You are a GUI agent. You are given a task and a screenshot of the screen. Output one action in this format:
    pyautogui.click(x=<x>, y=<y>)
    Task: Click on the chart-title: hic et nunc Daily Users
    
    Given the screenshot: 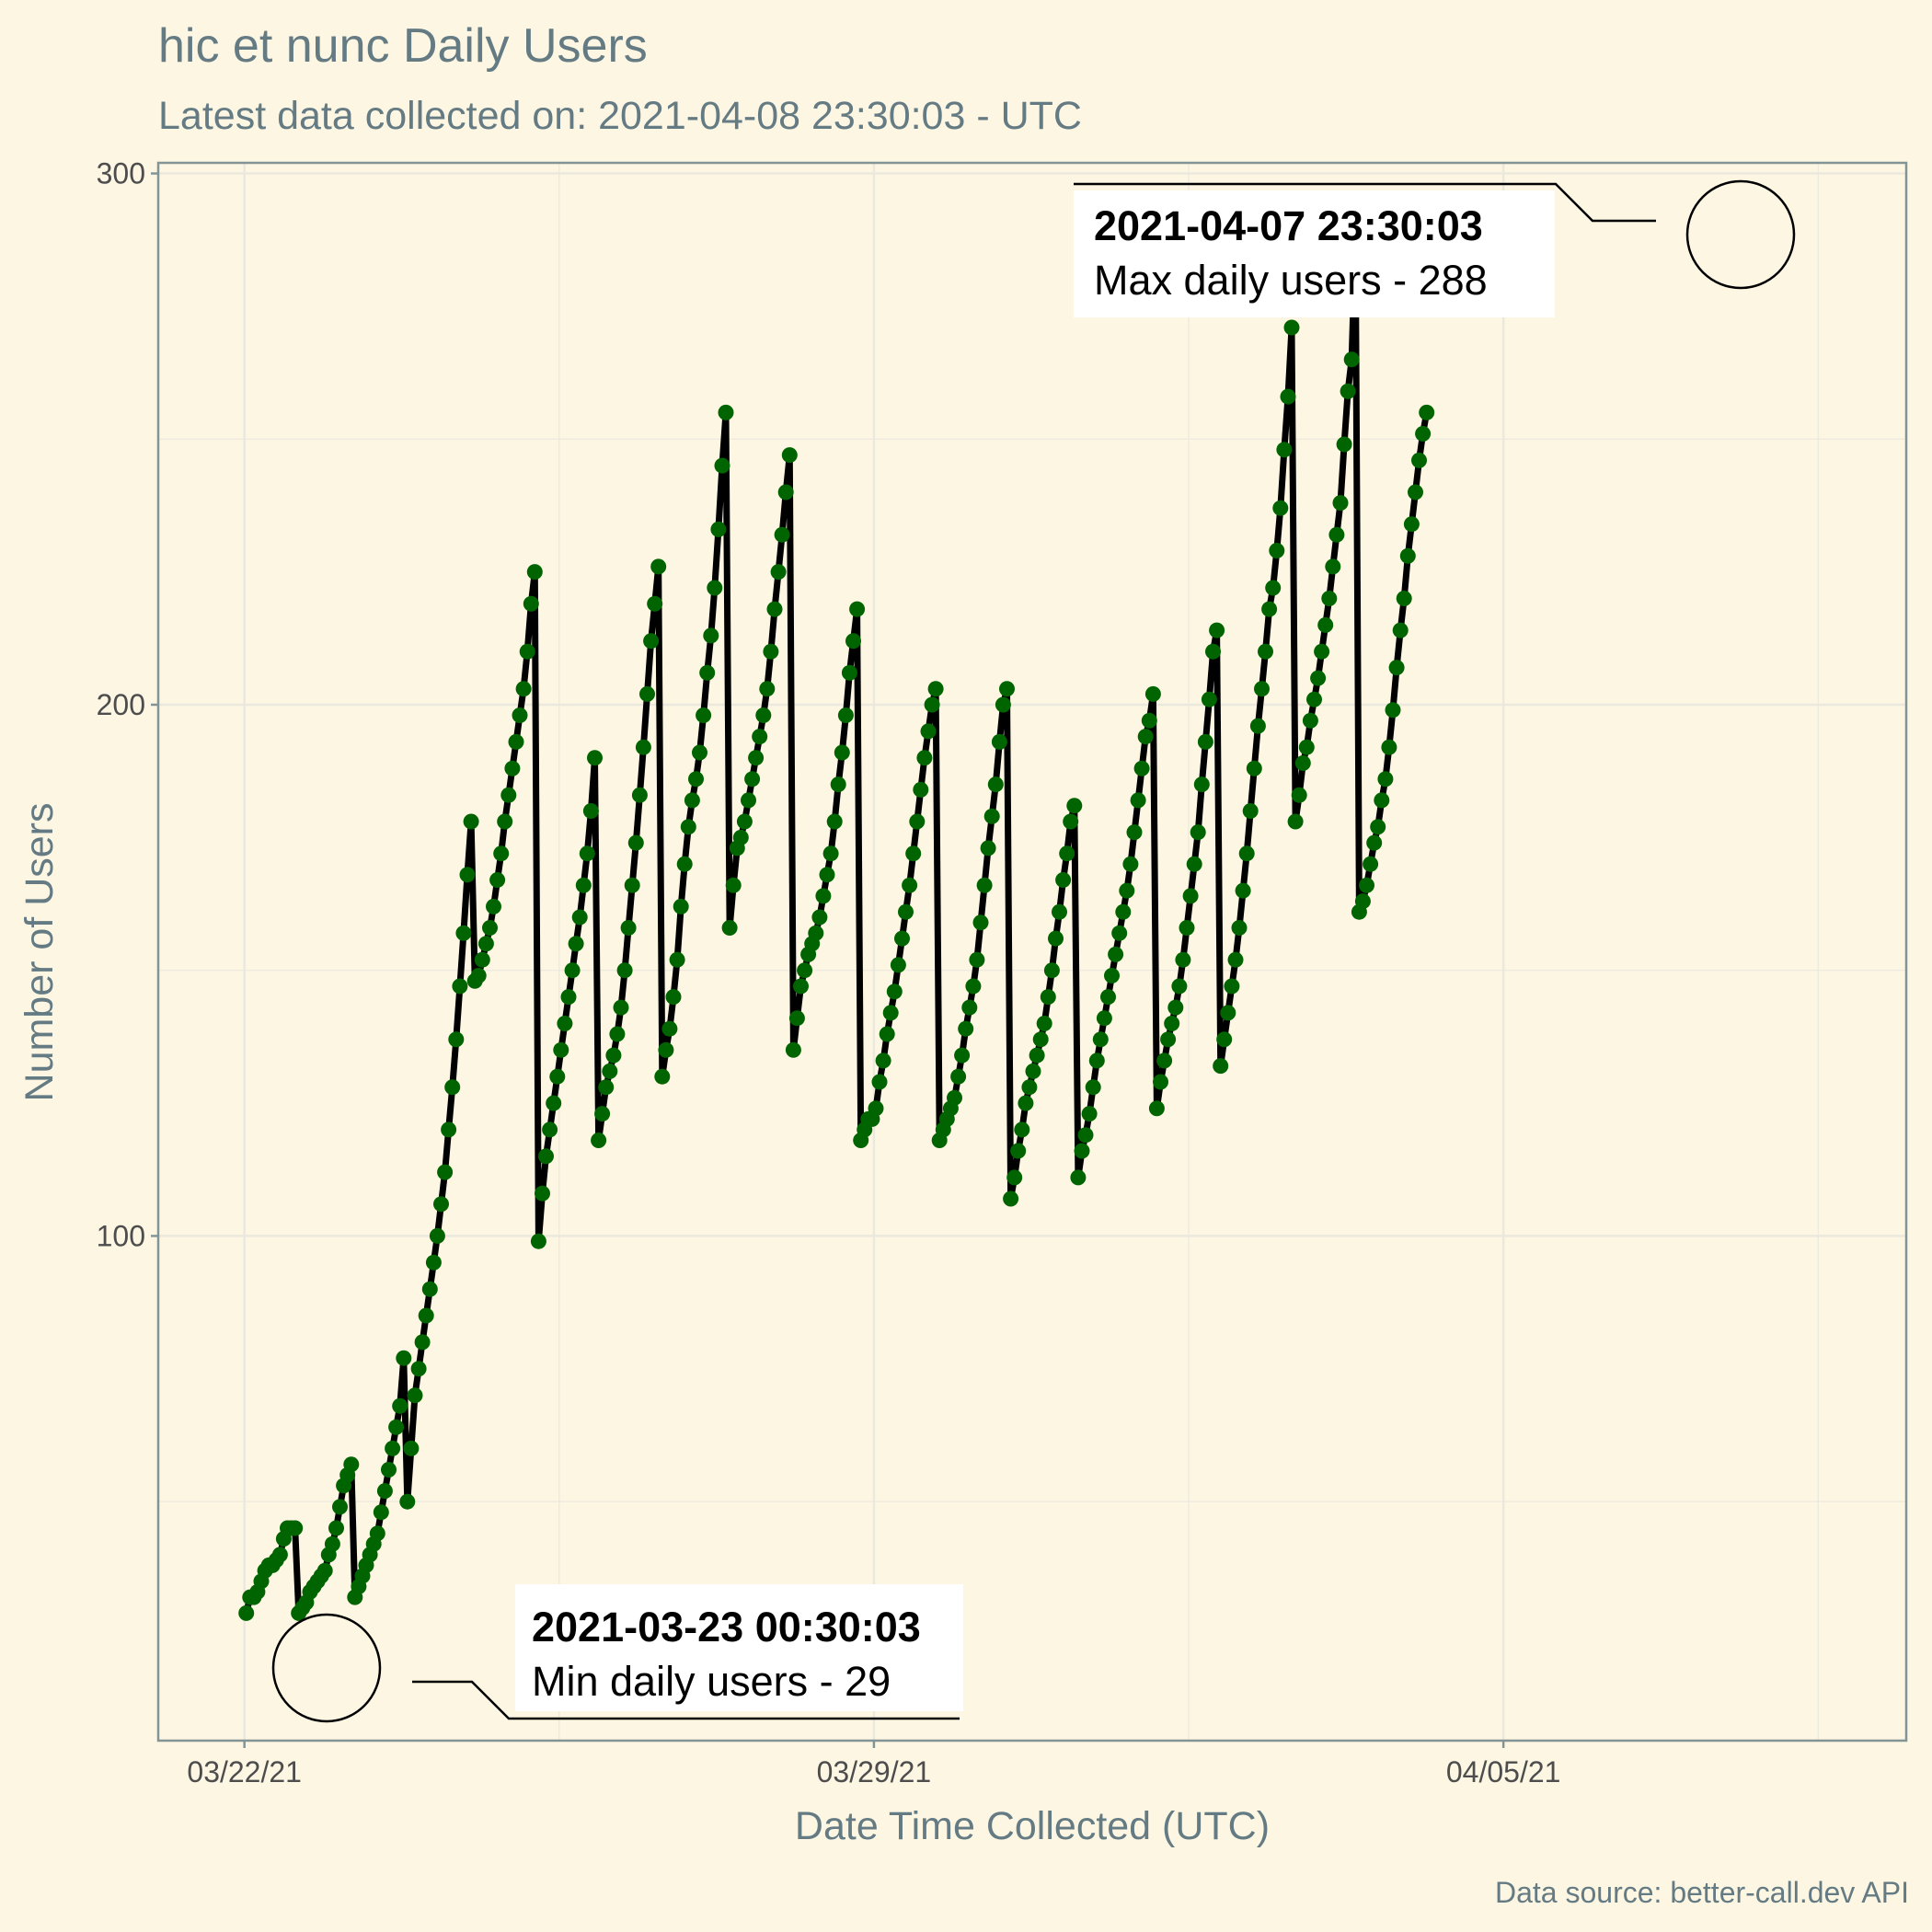 What is the action you would take?
    pyautogui.click(x=403, y=46)
    